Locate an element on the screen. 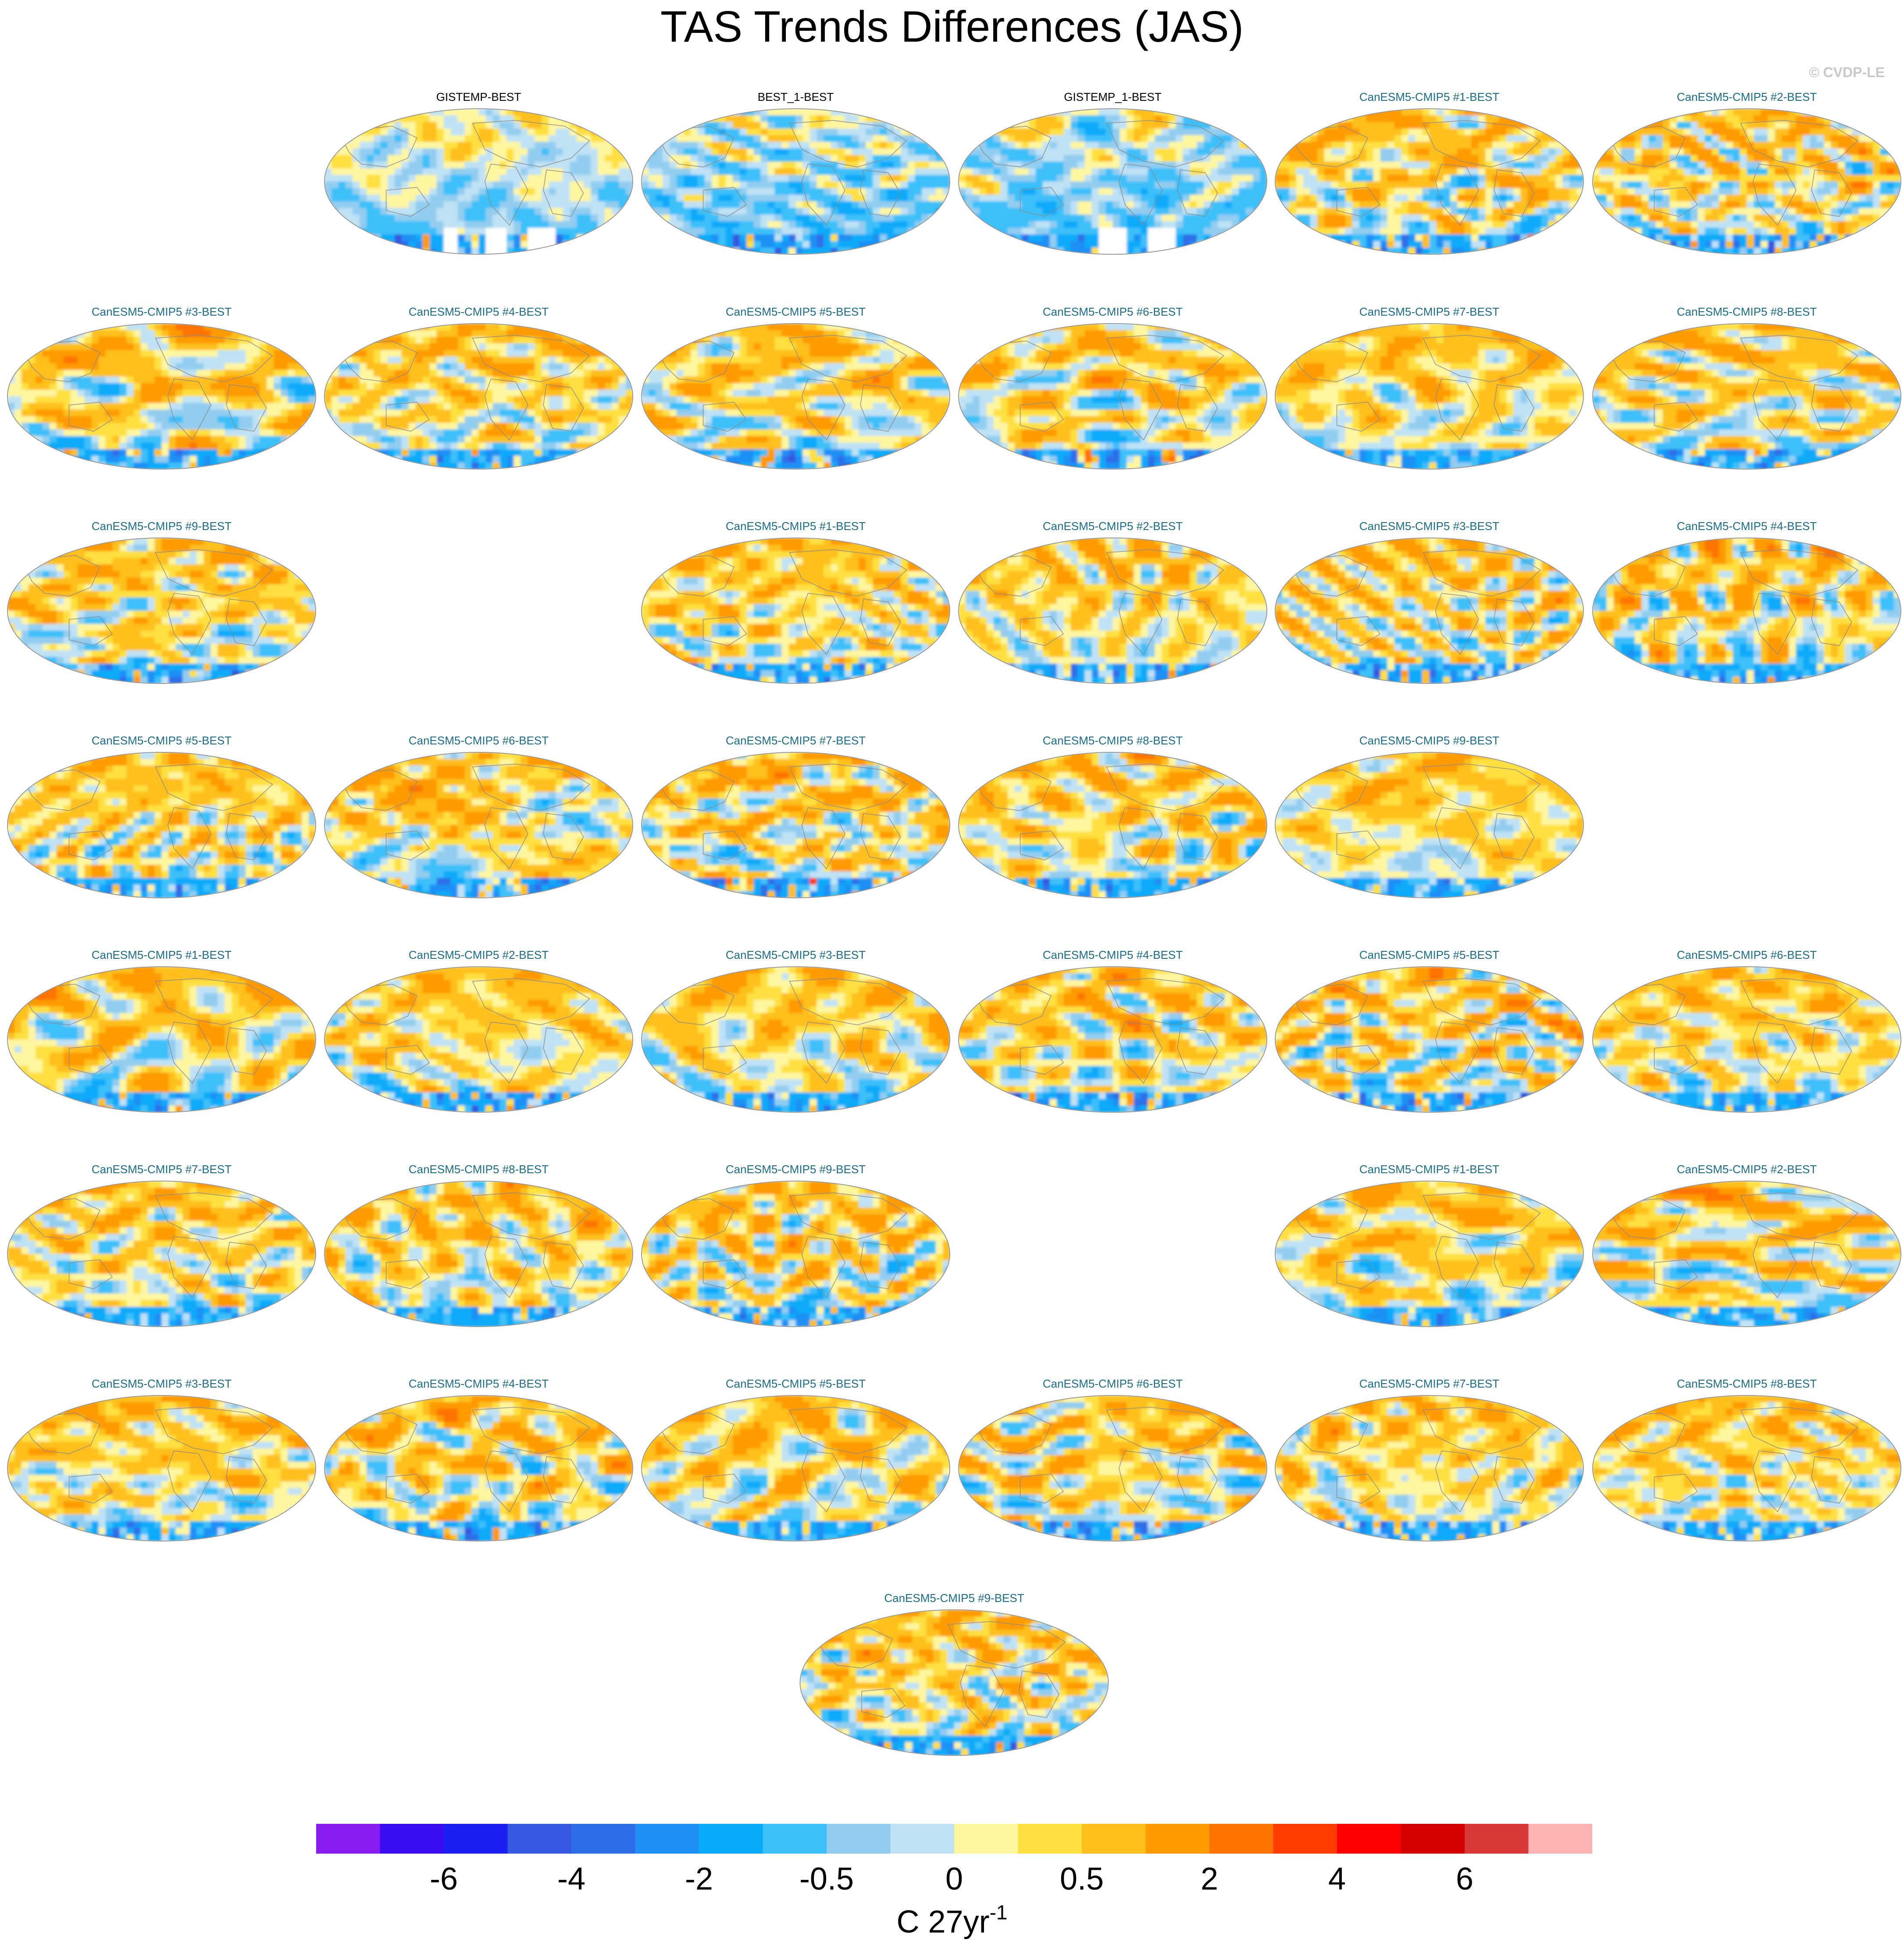  panel-title: CanESM5-CMIP5 #6-BEST is located at coordinates (1747, 954).